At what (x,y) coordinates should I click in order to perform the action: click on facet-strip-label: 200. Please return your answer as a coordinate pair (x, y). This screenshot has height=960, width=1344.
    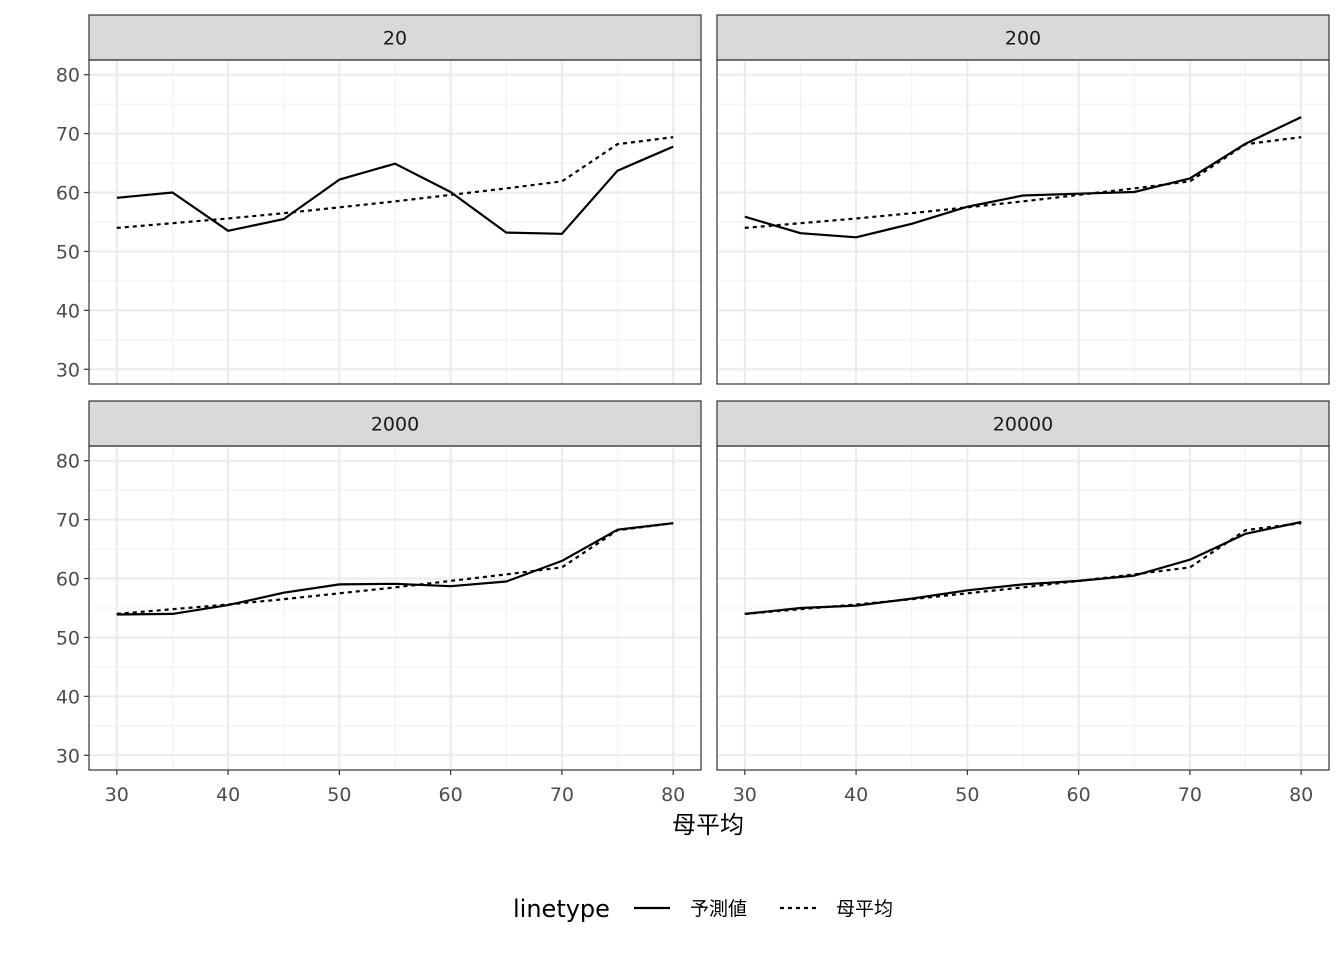
    Looking at the image, I should click on (1023, 39).